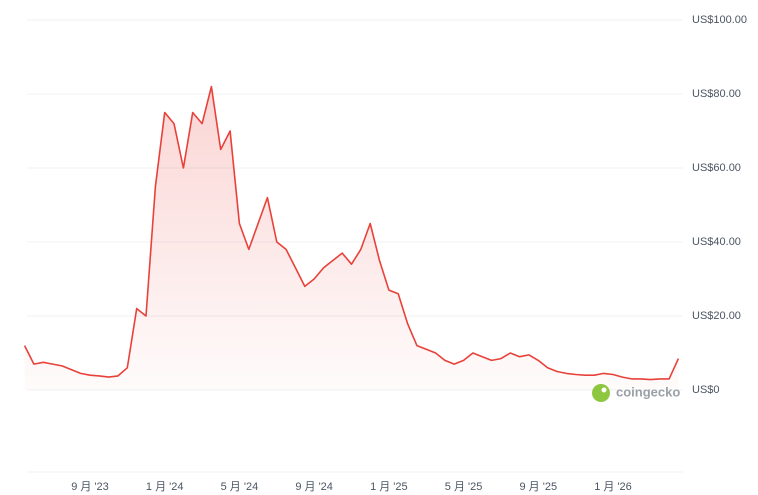  What do you see at coordinates (539, 487) in the screenshot?
I see `x-tick-label: 9 月 '25` at bounding box center [539, 487].